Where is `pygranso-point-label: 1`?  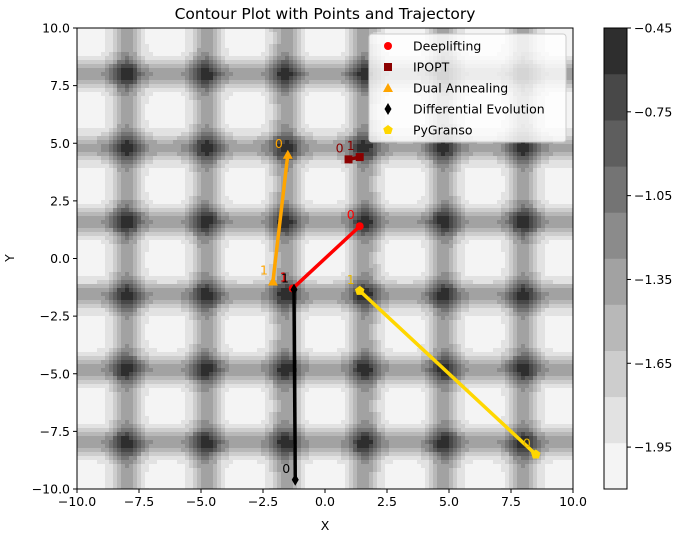
pygranso-point-label: 1 is located at coordinates (351, 279).